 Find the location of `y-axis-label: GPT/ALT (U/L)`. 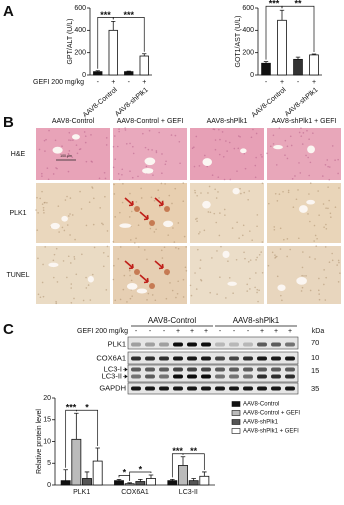

y-axis-label: GPT/ALT (U/L) is located at coordinates (70, 41).